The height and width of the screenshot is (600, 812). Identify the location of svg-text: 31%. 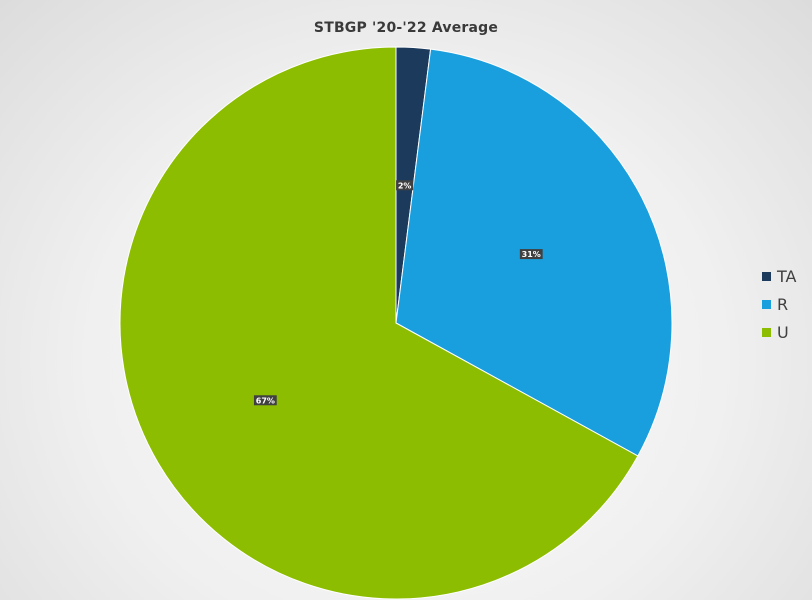
(531, 254).